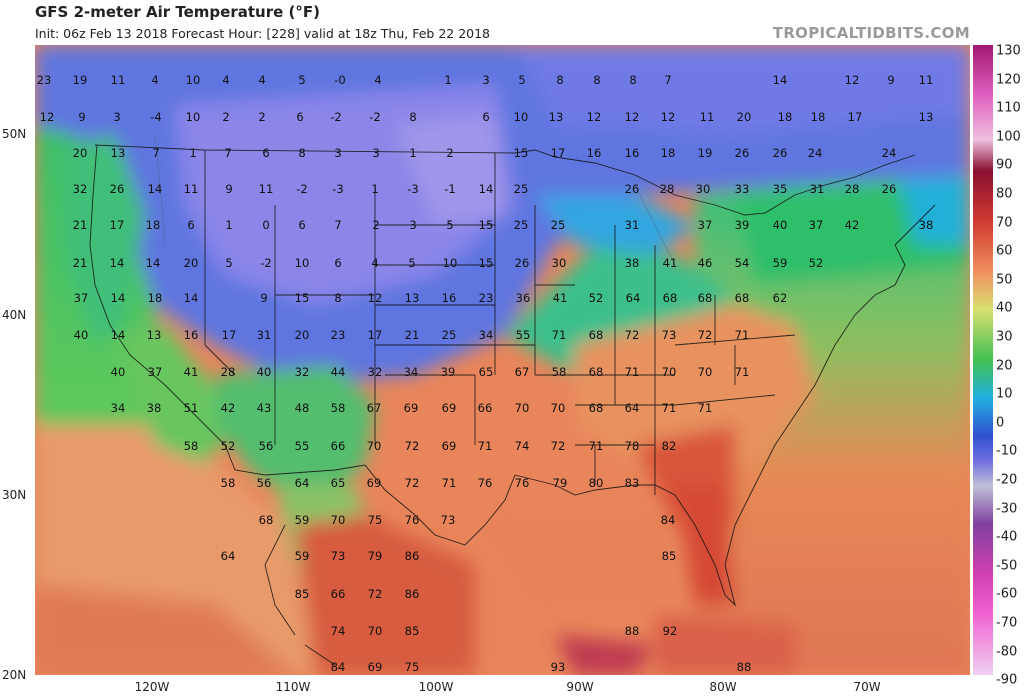 Image resolution: width=1024 pixels, height=696 pixels. What do you see at coordinates (337, 225) in the screenshot?
I see `temperature-value-label: 7` at bounding box center [337, 225].